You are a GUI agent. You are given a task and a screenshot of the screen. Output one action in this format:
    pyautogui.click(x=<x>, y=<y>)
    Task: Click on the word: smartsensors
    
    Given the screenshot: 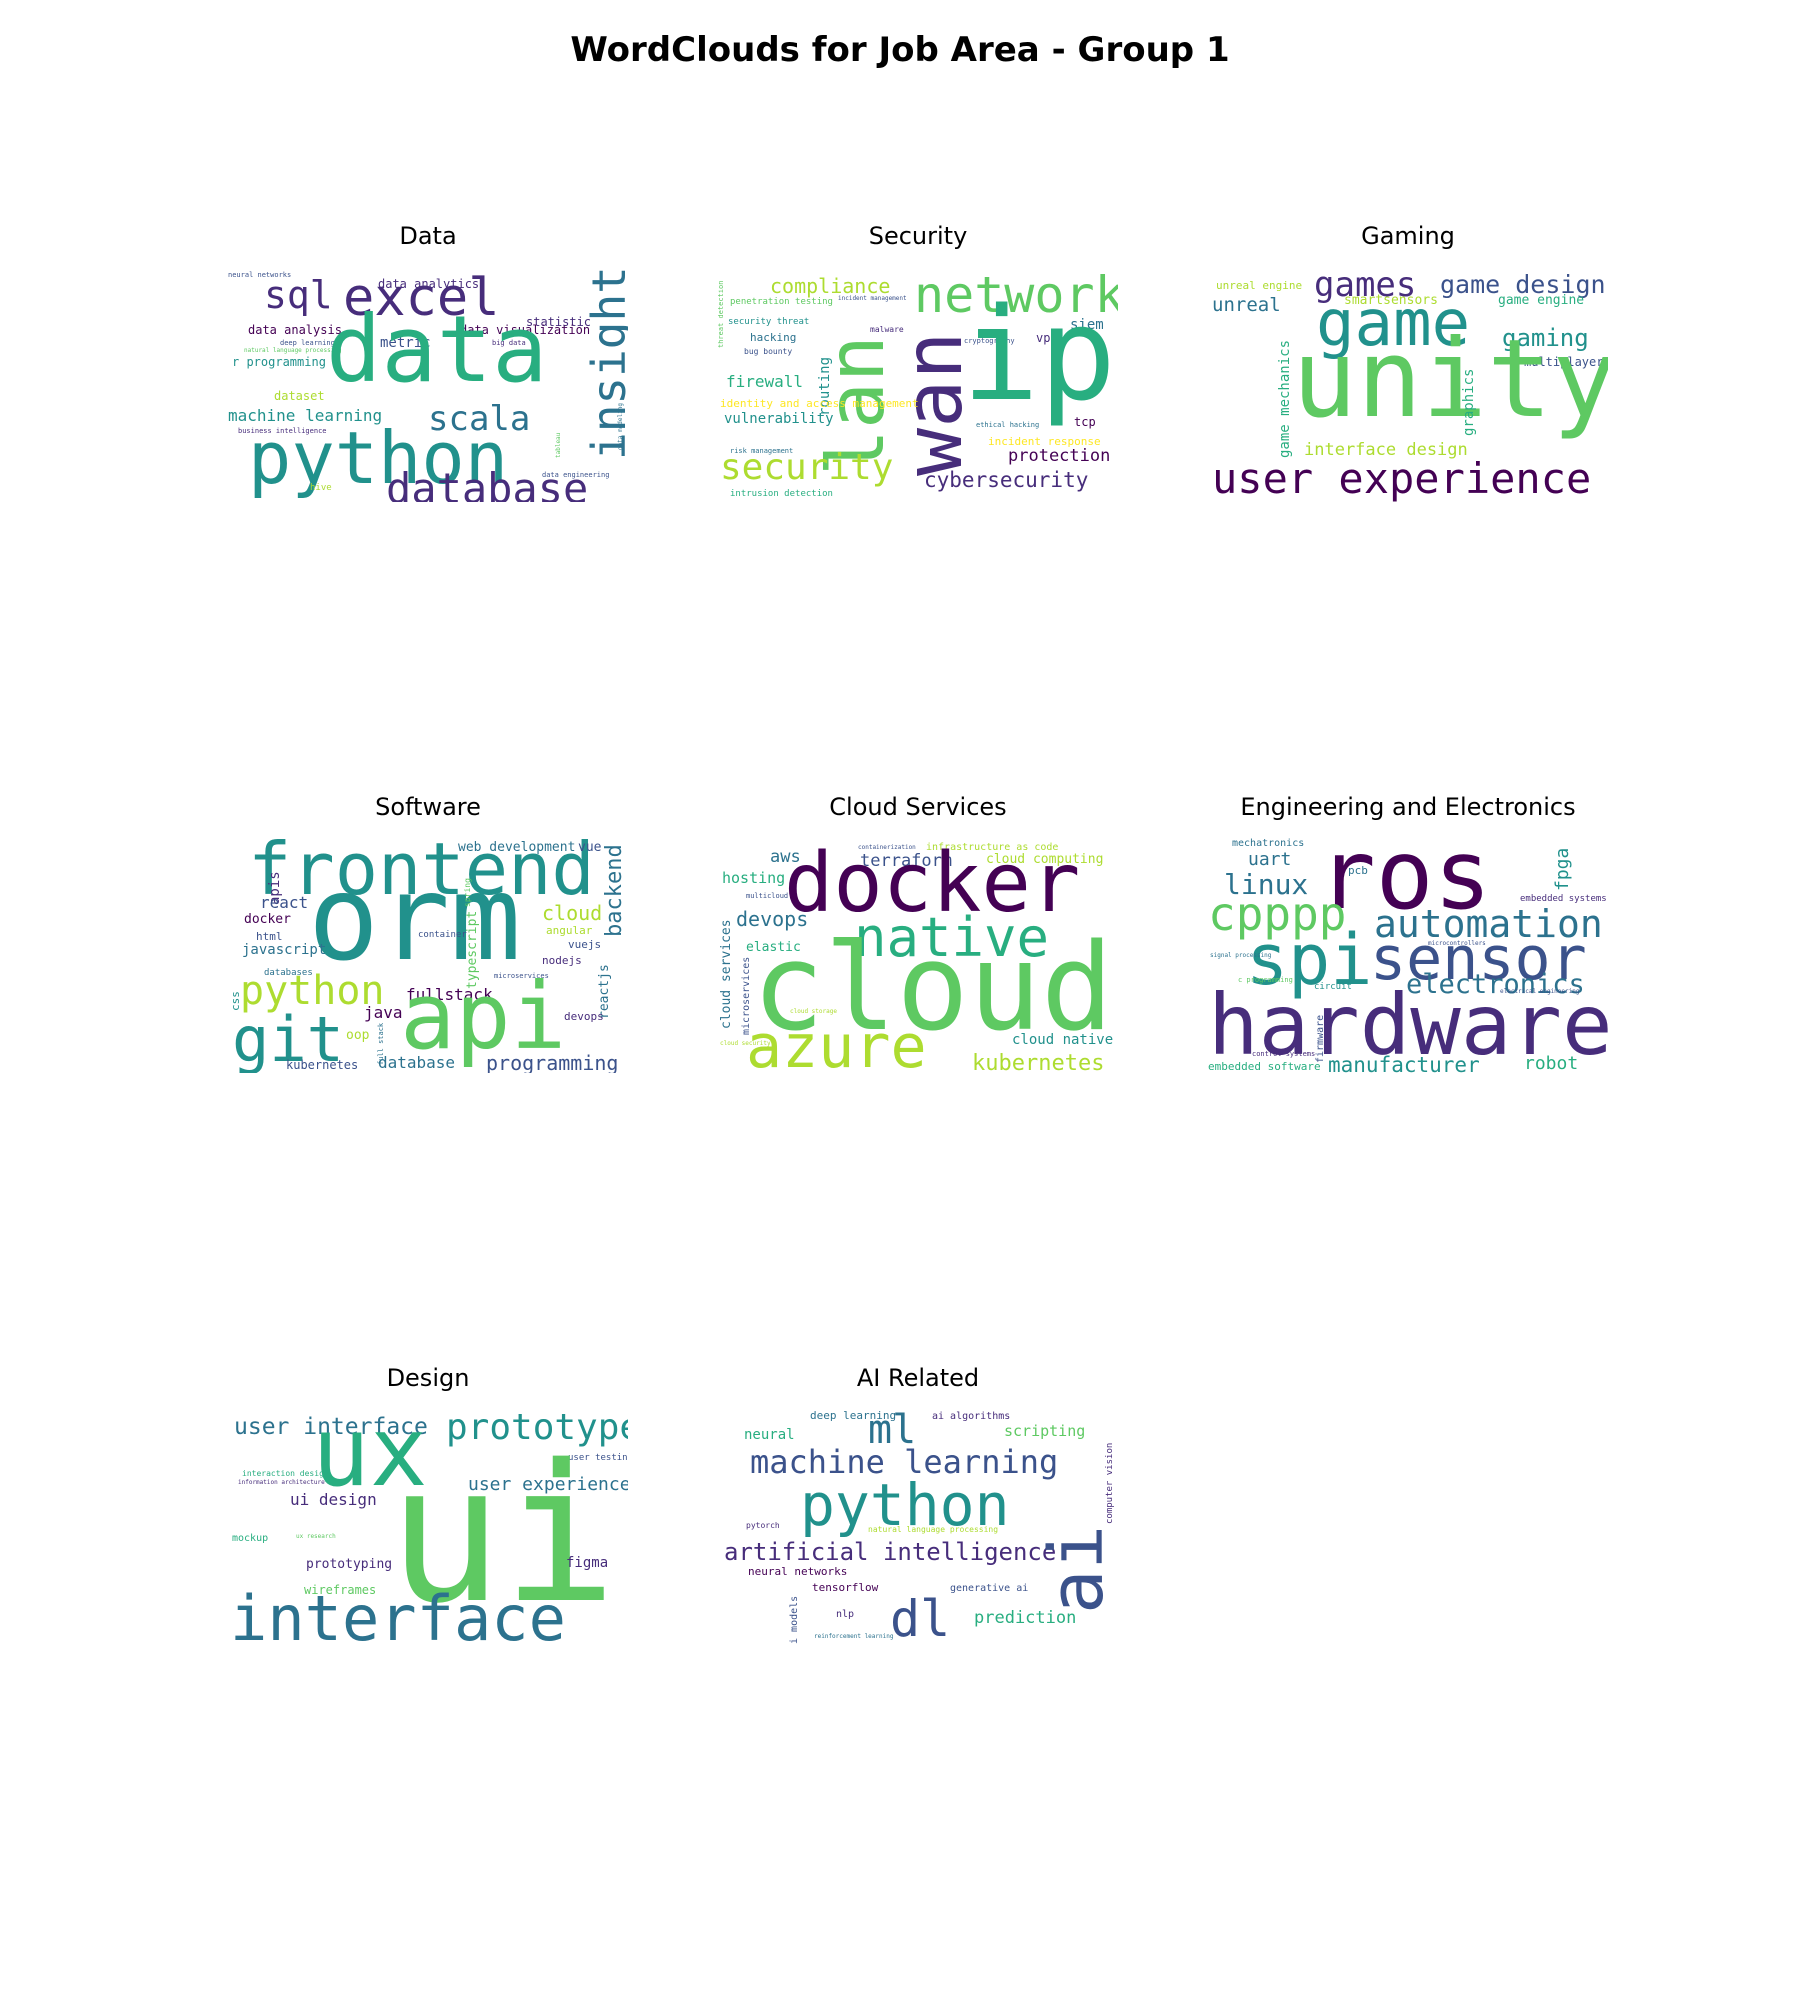 What is the action you would take?
    pyautogui.click(x=1391, y=300)
    